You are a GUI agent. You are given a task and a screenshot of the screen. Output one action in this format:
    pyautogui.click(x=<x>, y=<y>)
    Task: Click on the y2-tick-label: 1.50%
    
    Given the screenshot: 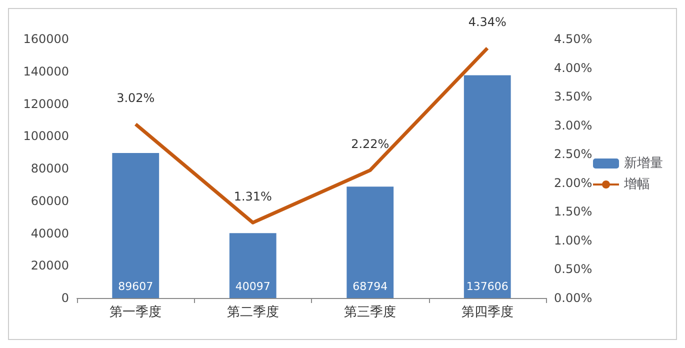 What is the action you would take?
    pyautogui.click(x=573, y=211)
    